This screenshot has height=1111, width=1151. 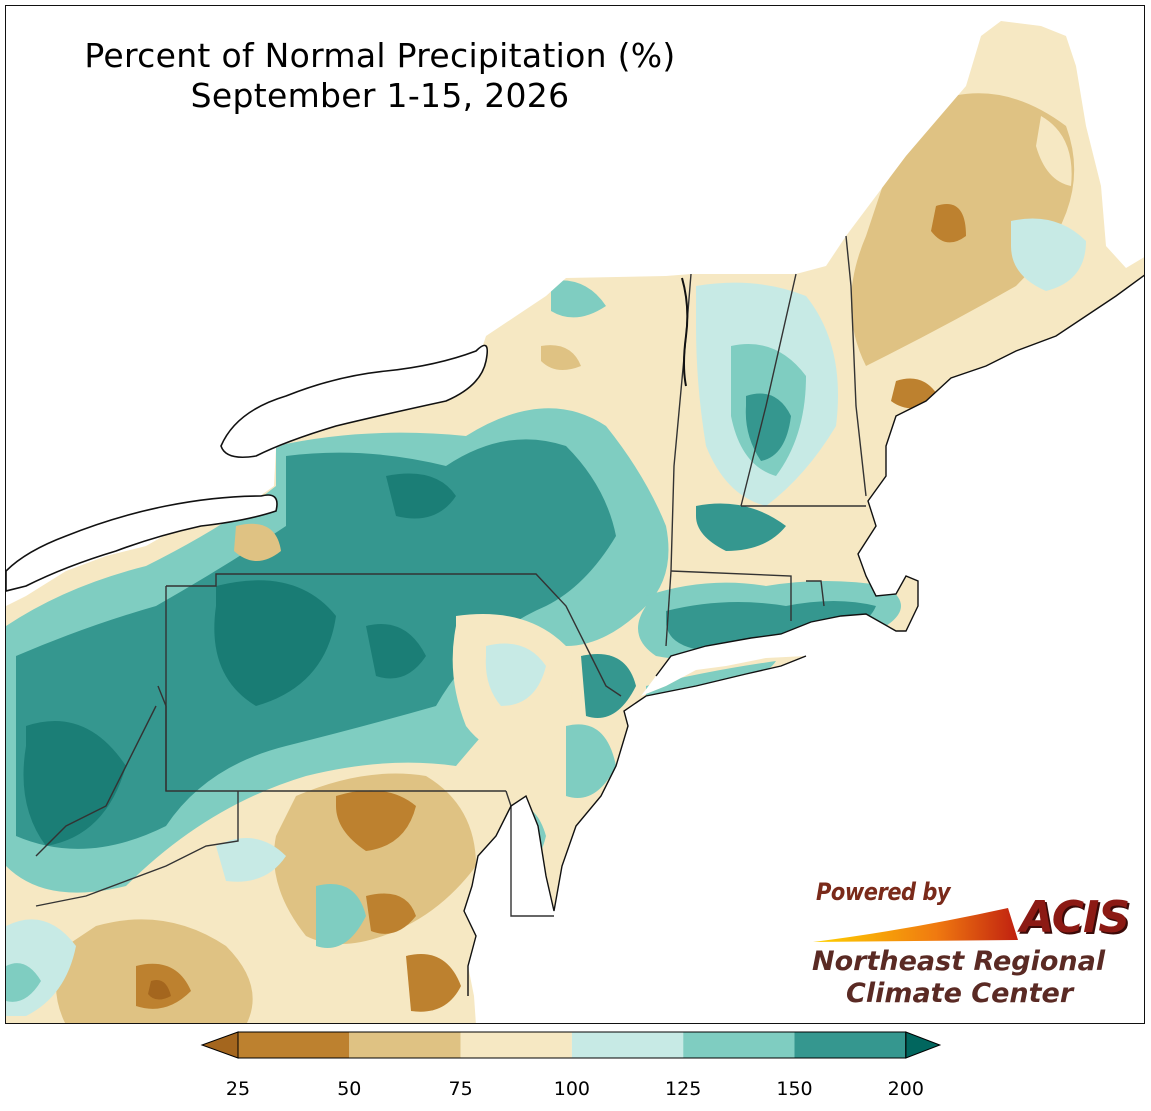 What do you see at coordinates (238, 1089) in the screenshot?
I see `colorbar-tick-label: 25` at bounding box center [238, 1089].